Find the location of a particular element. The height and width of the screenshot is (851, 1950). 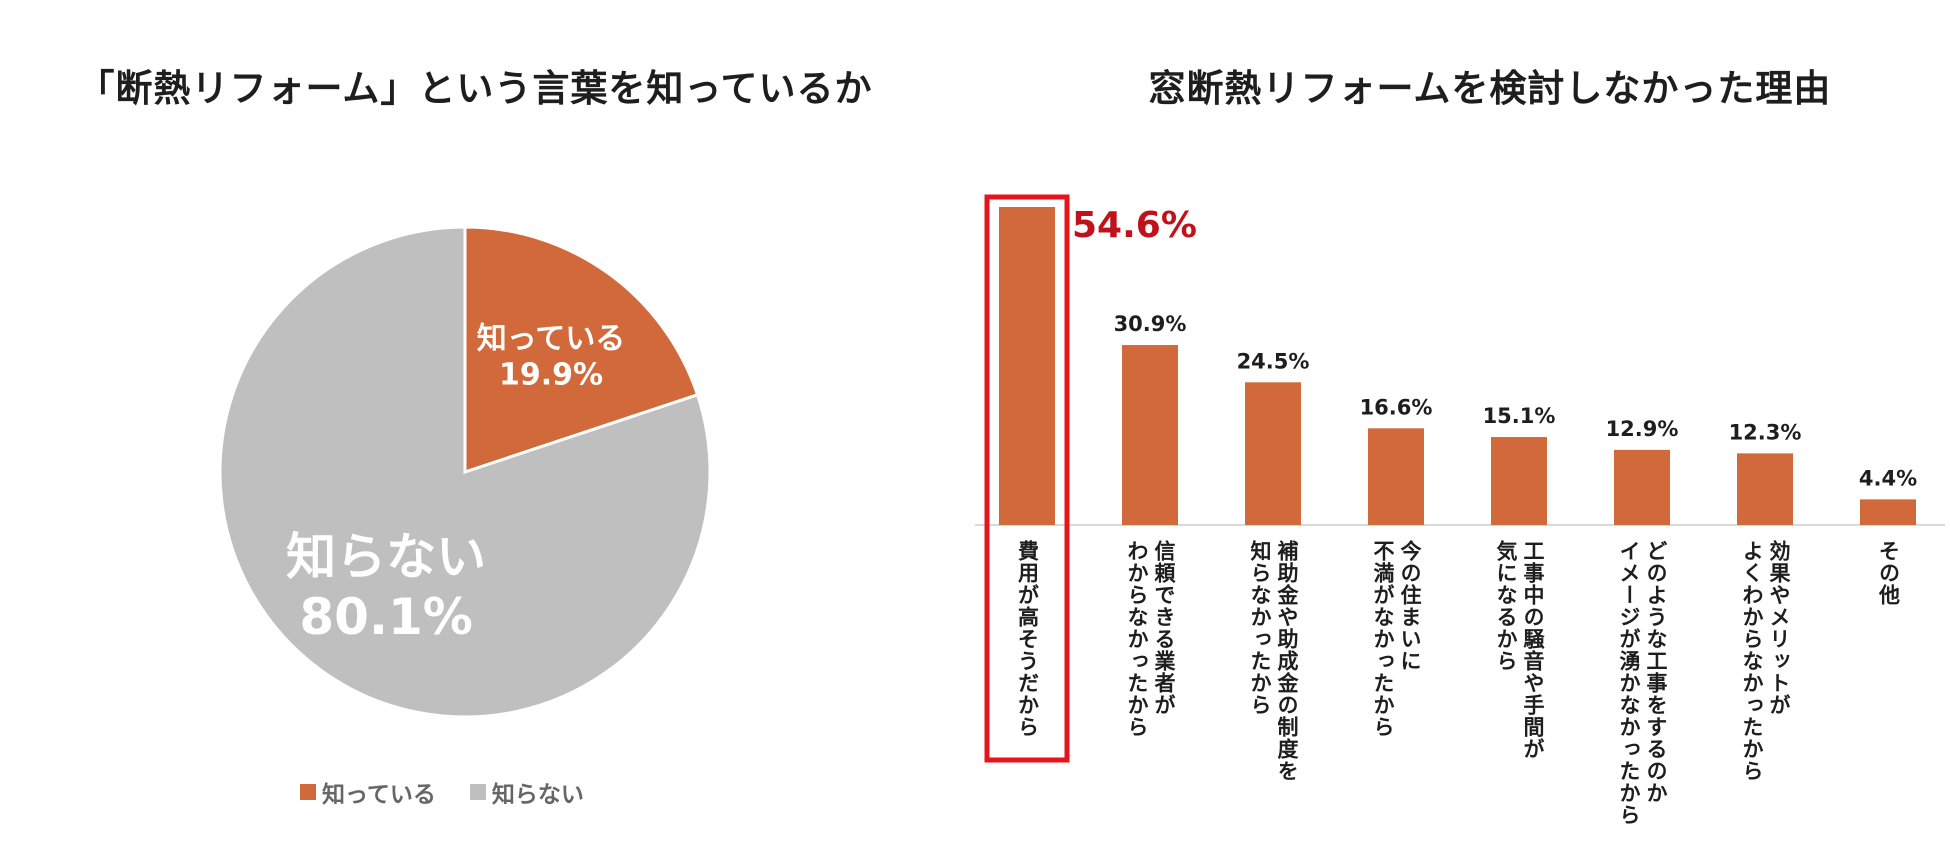

legend-label-known: 知っている is located at coordinates (379, 795).